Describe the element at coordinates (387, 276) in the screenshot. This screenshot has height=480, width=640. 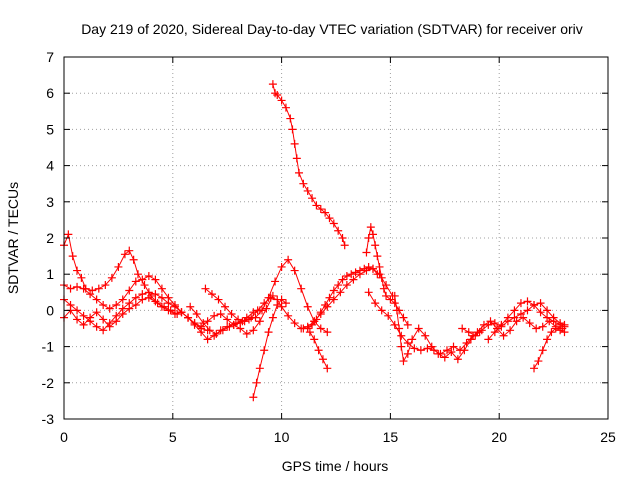
I see `series-sat-k` at that location.